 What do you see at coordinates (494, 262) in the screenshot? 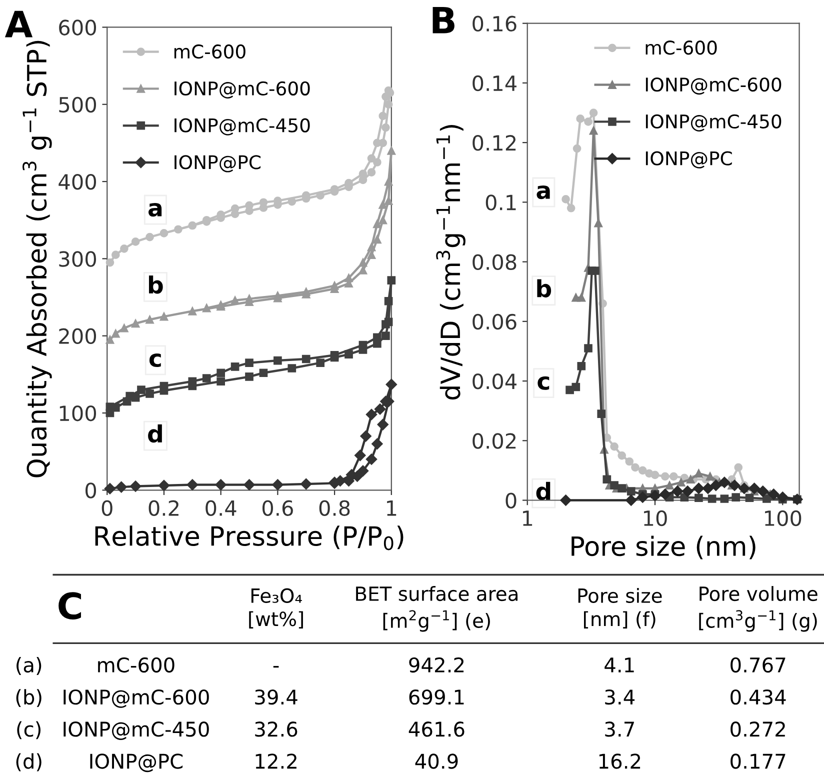
I see `y-tick-label: 0.08` at bounding box center [494, 262].